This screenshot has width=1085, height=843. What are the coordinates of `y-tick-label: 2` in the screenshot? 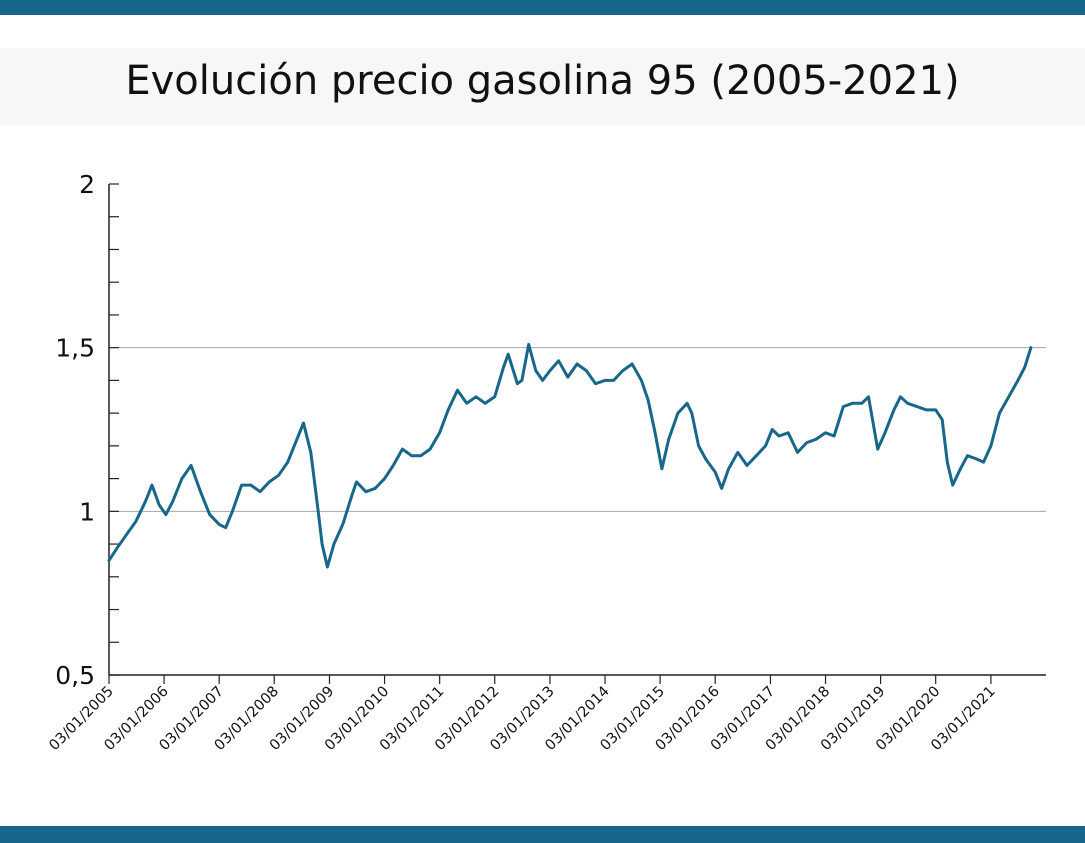 It's located at (87, 184).